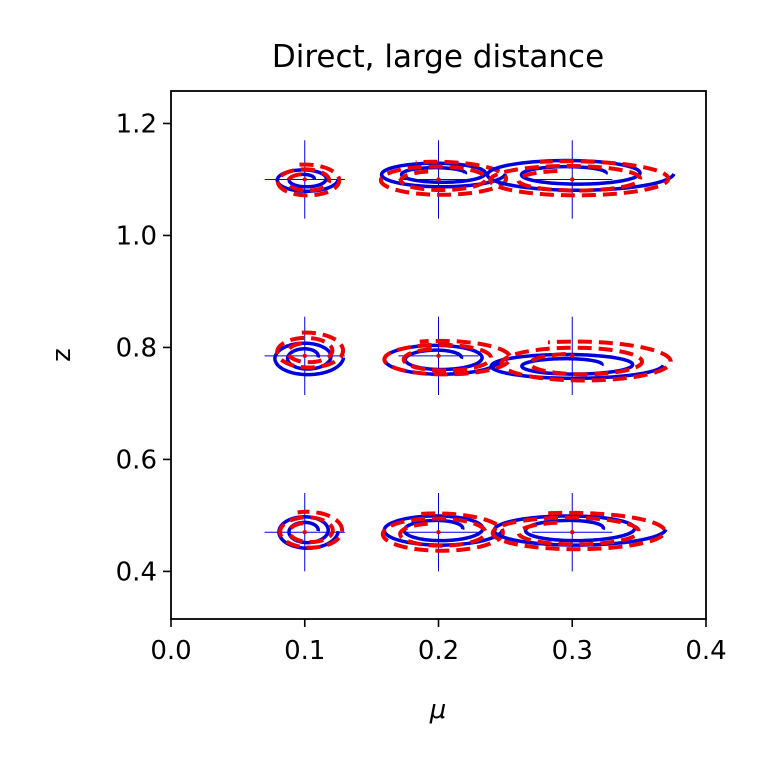  What do you see at coordinates (136, 124) in the screenshot?
I see `y-tick-label-4: 1.2` at bounding box center [136, 124].